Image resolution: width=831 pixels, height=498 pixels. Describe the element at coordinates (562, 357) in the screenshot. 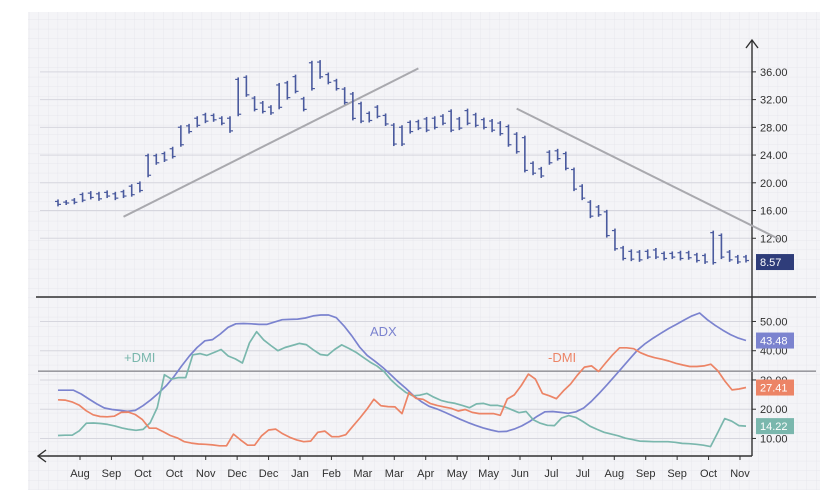

I see `series-annotation: -DMI` at that location.